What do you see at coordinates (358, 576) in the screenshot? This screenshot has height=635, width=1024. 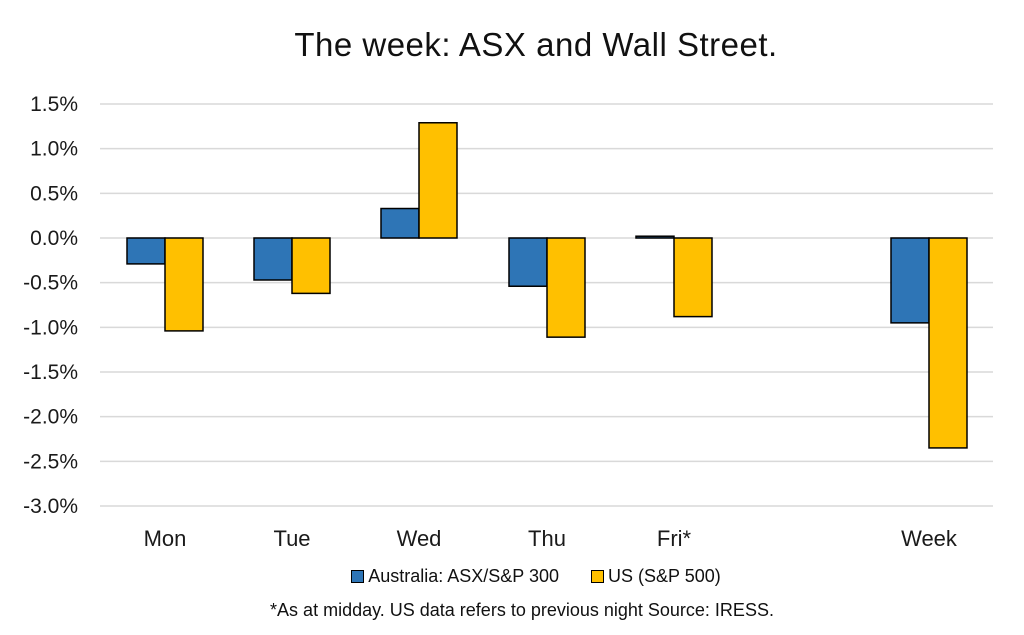 I see `legend-swatch-australia` at bounding box center [358, 576].